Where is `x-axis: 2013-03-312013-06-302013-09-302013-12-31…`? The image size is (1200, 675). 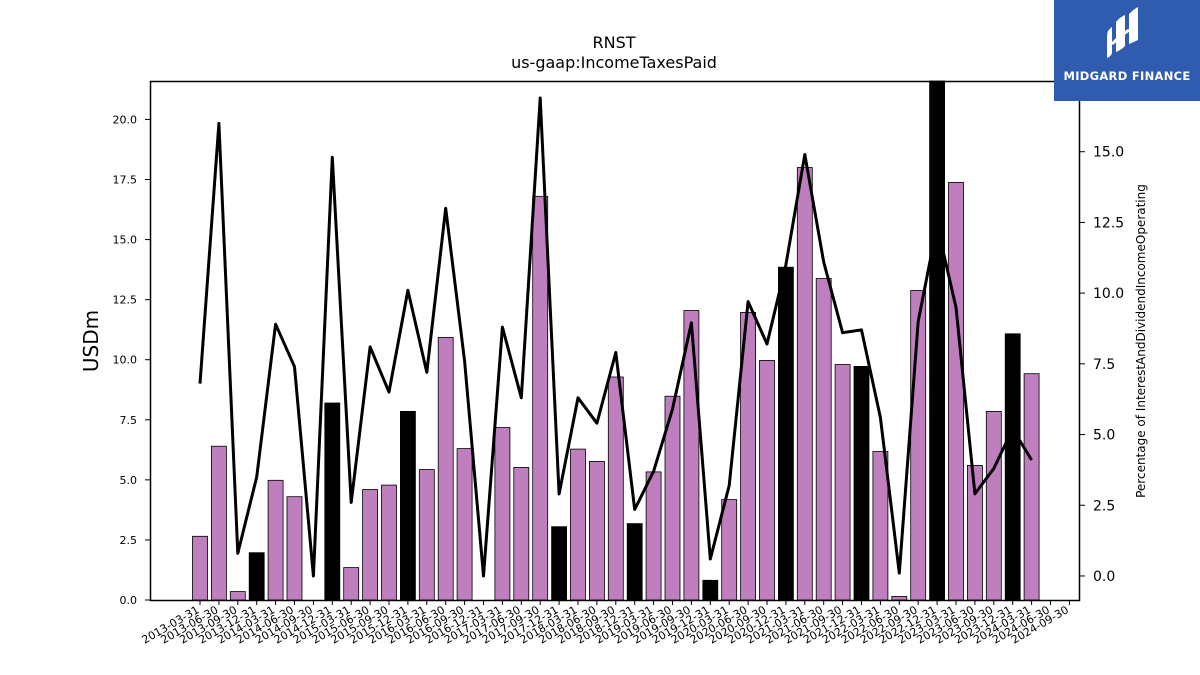 x-axis: 2013-03-312013-06-302013-09-302013-12-31… is located at coordinates (605, 623).